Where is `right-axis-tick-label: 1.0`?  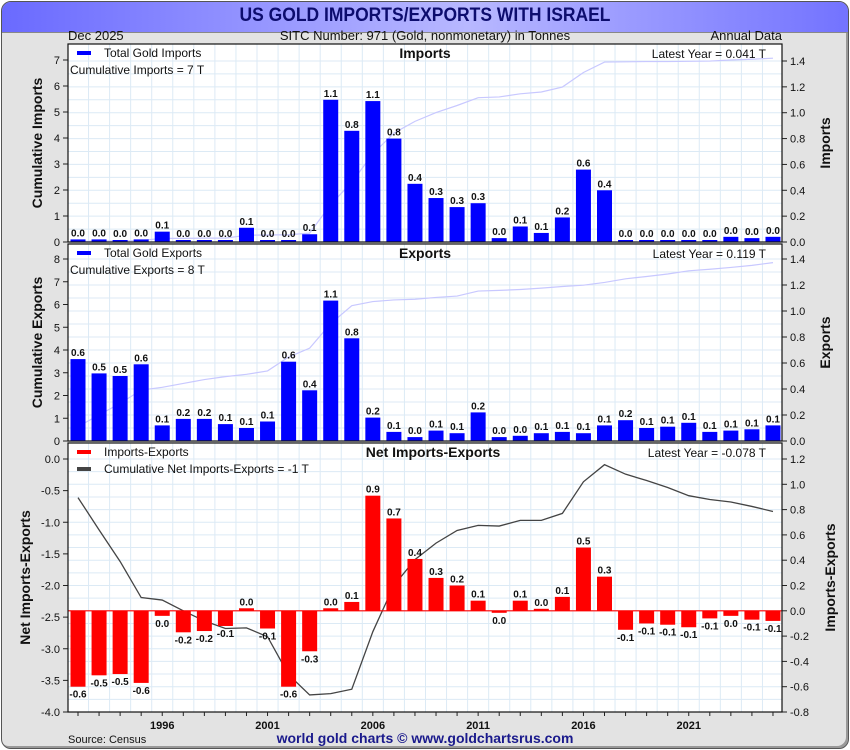 right-axis-tick-label: 1.0 is located at coordinates (797, 485).